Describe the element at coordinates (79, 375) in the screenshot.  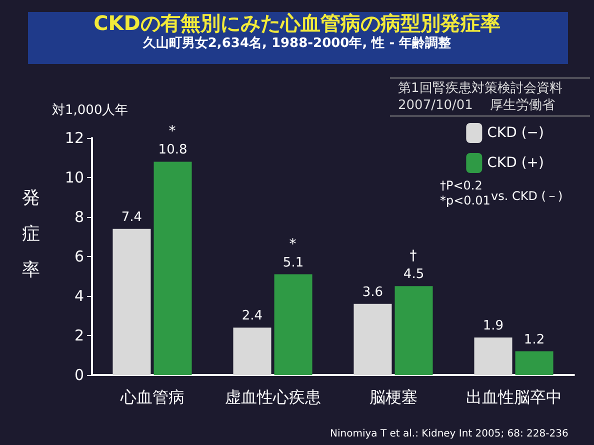
I see `y-tick-label: 0` at that location.